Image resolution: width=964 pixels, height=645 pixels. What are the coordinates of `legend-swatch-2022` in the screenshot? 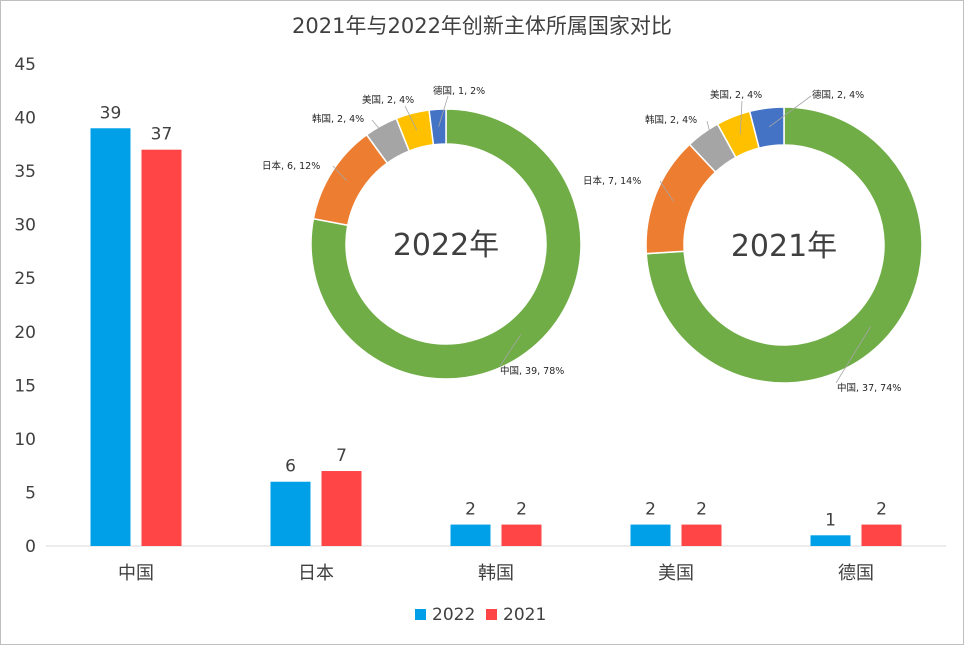 It's located at (420, 614).